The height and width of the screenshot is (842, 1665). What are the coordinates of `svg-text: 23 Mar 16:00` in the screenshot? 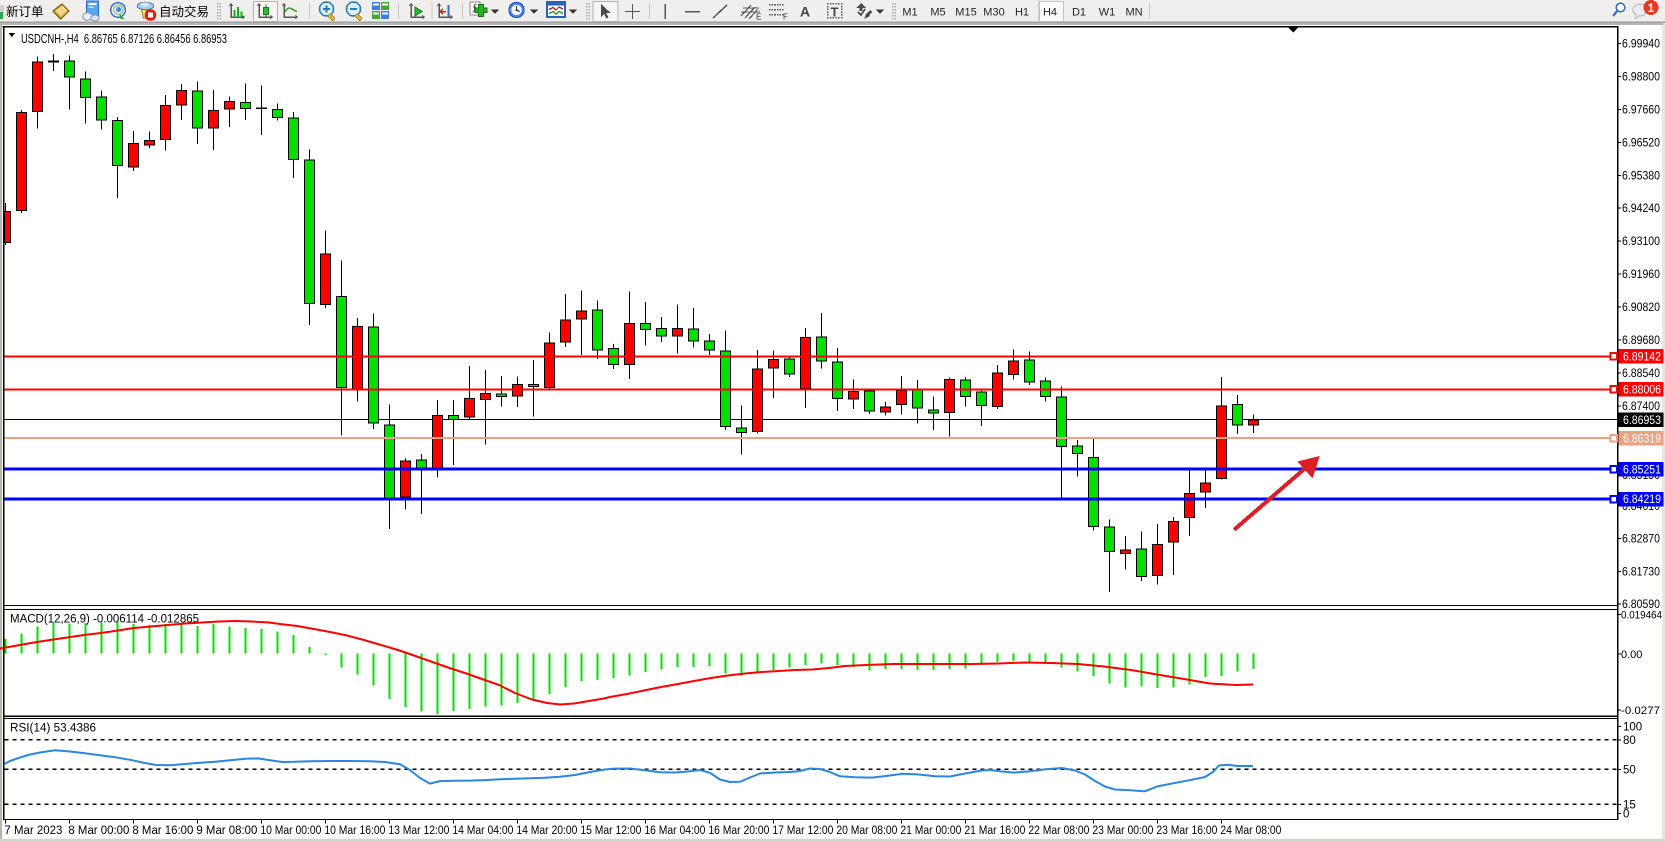 It's located at (1186, 831).